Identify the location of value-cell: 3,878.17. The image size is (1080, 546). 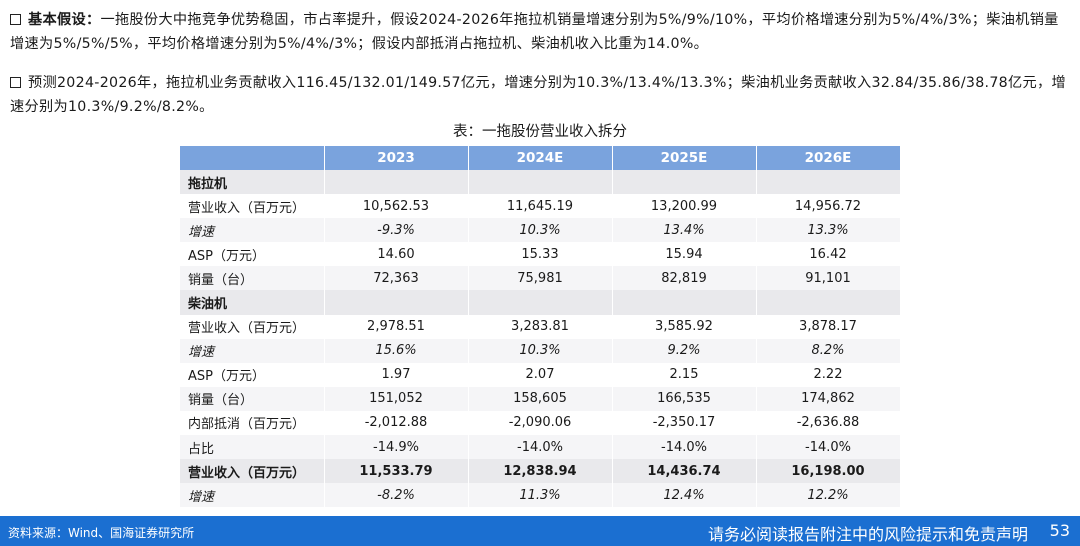
(828, 326).